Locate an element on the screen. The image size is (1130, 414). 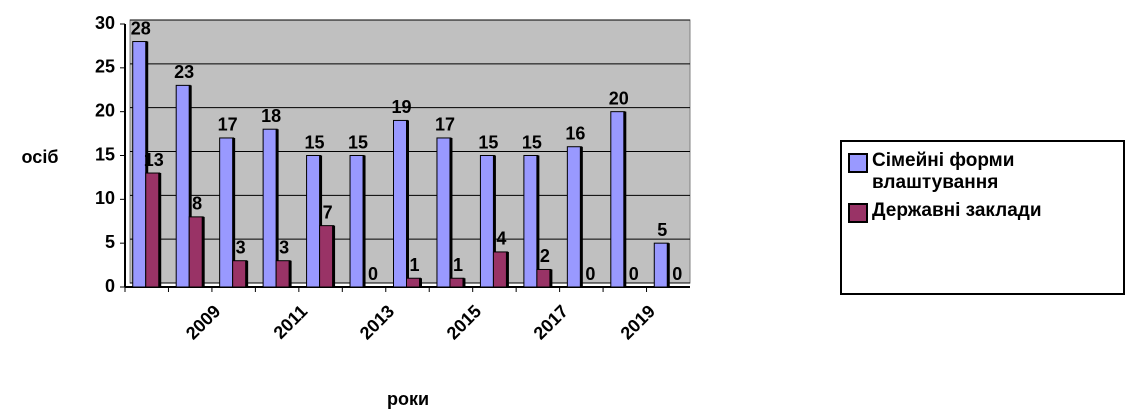
x-tick-label: 2011 is located at coordinates (291, 322).